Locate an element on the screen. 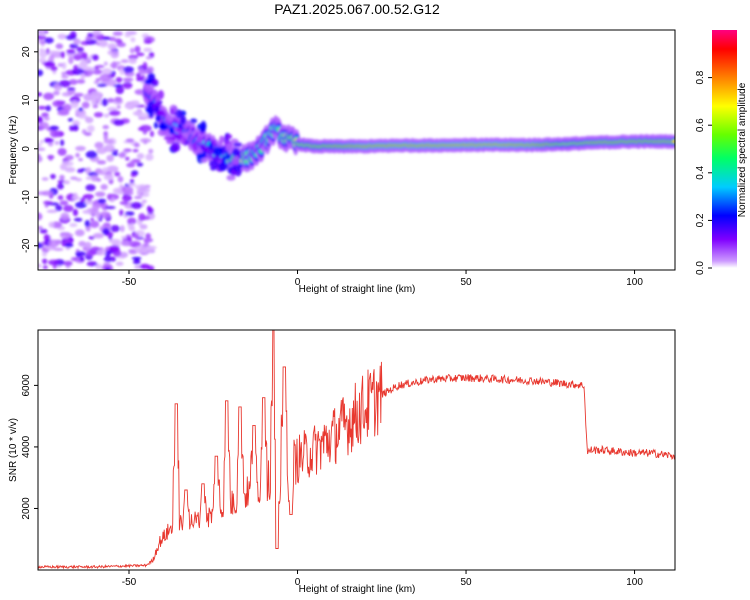 Image resolution: width=750 pixels, height=600 pixels. y-tick-label: 4000 is located at coordinates (26, 446).